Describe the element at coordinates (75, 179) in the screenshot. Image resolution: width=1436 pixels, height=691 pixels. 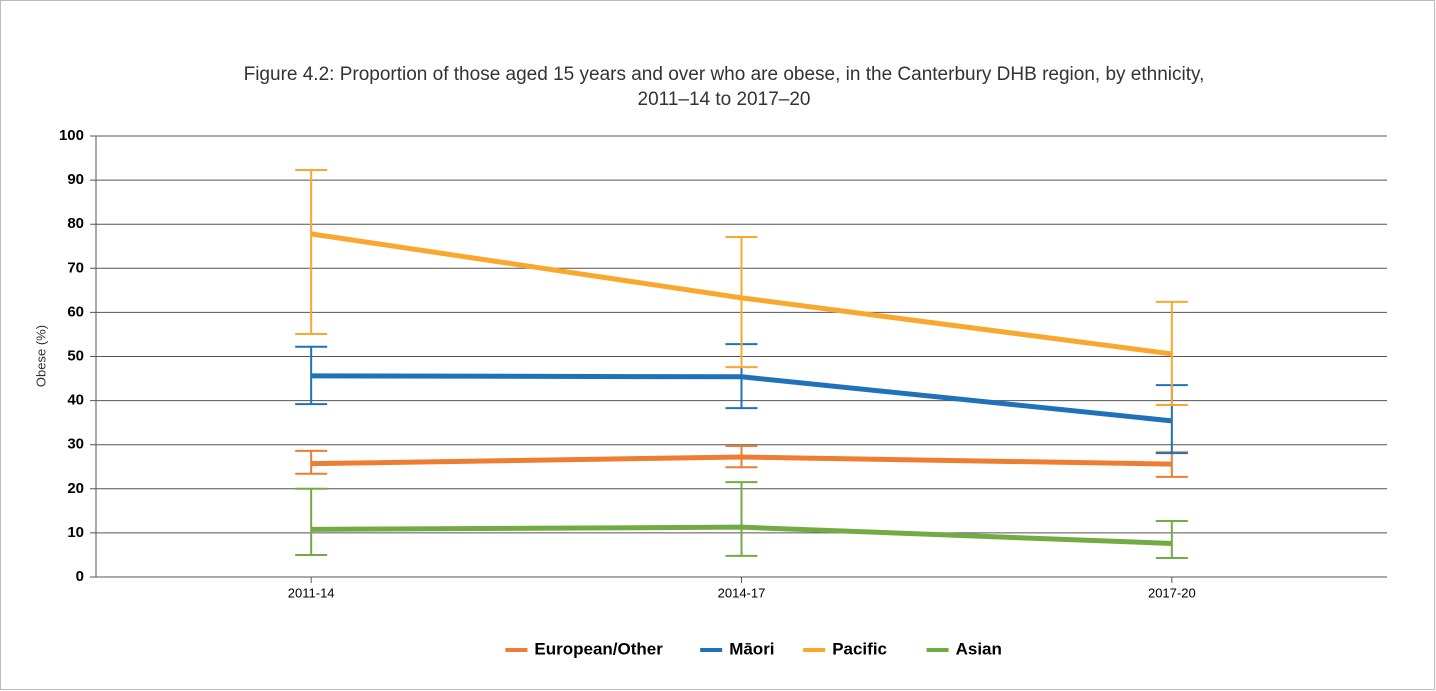
I see `y-tick-label: 90` at that location.